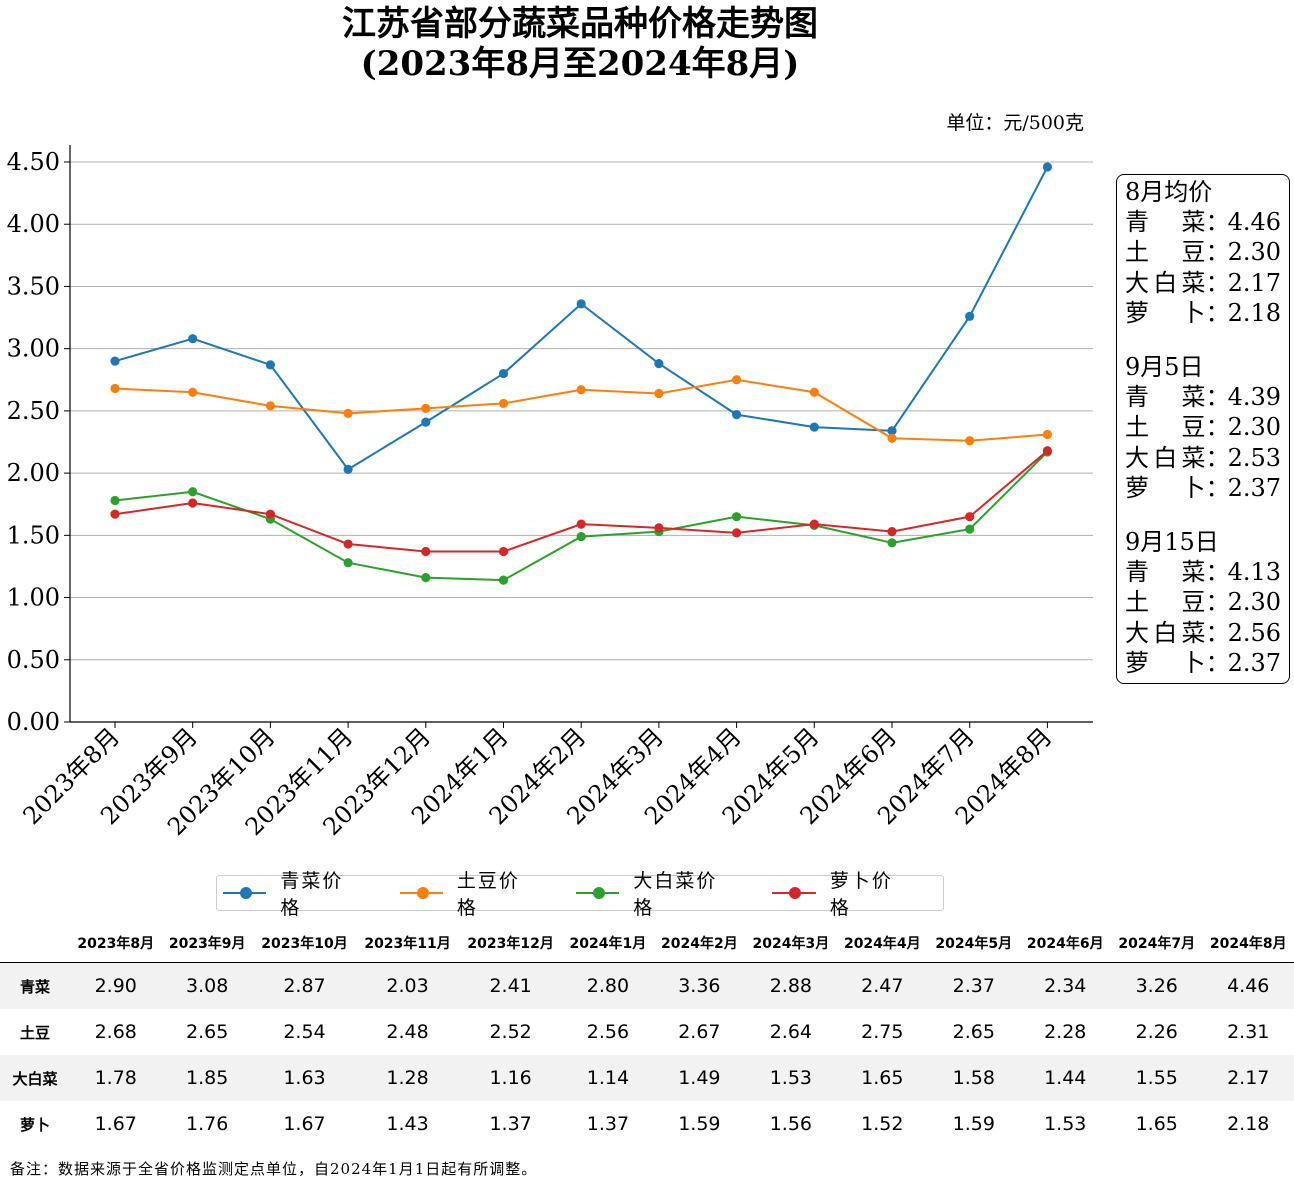 This screenshot has height=1198, width=1294. I want to click on y-tick-label: 2.50, so click(33, 411).